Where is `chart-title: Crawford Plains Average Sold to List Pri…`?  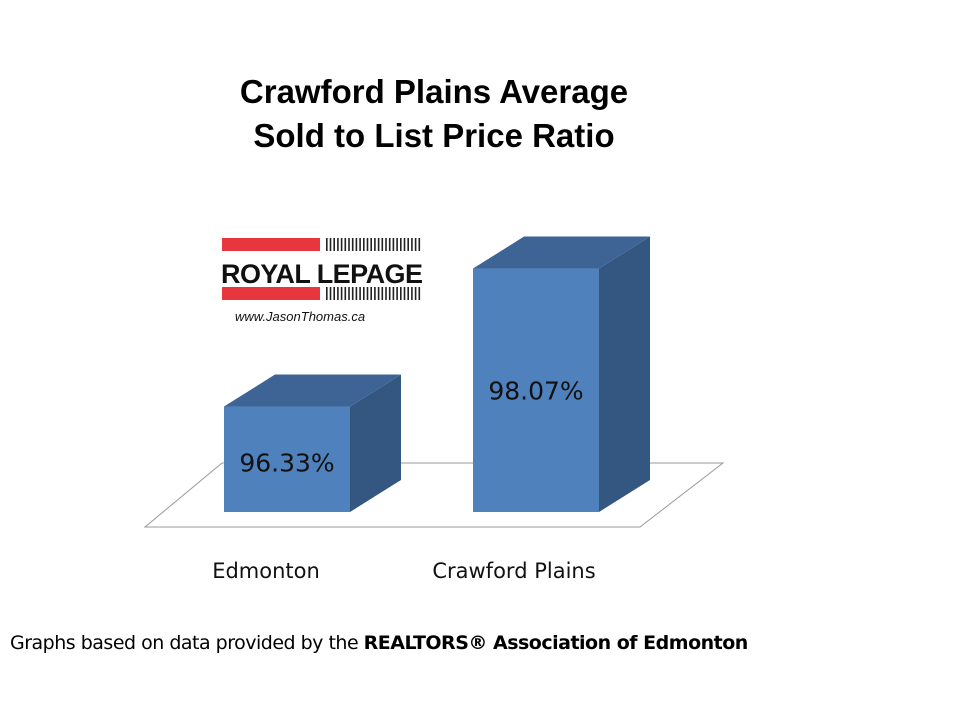
chart-title: Crawford Plains Average Sold to List Pri… is located at coordinates (434, 114).